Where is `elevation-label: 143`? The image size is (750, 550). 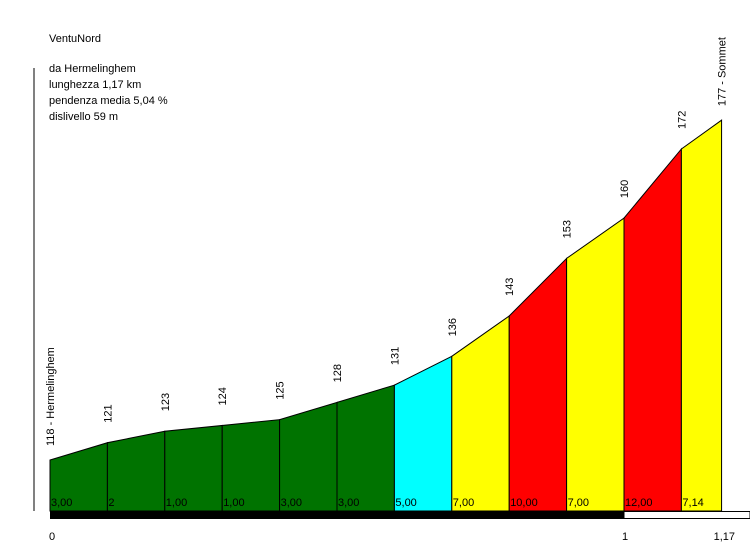 elevation-label: 143 is located at coordinates (510, 287).